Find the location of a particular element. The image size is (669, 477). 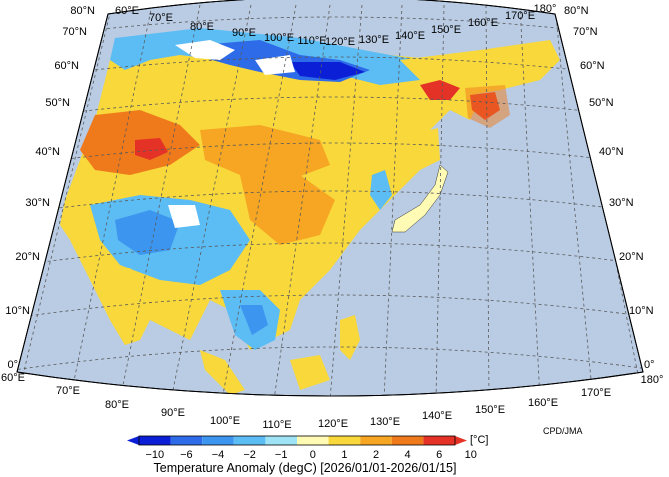

colorbar-tick-label: 10 is located at coordinates (471, 455).